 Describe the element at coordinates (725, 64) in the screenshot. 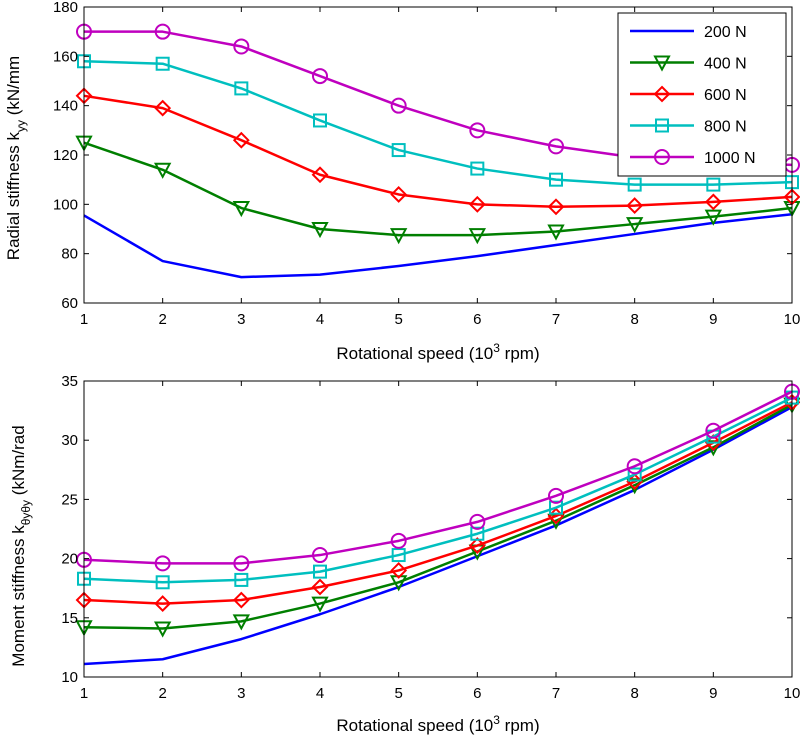

I see `legend-label: 400 N` at that location.